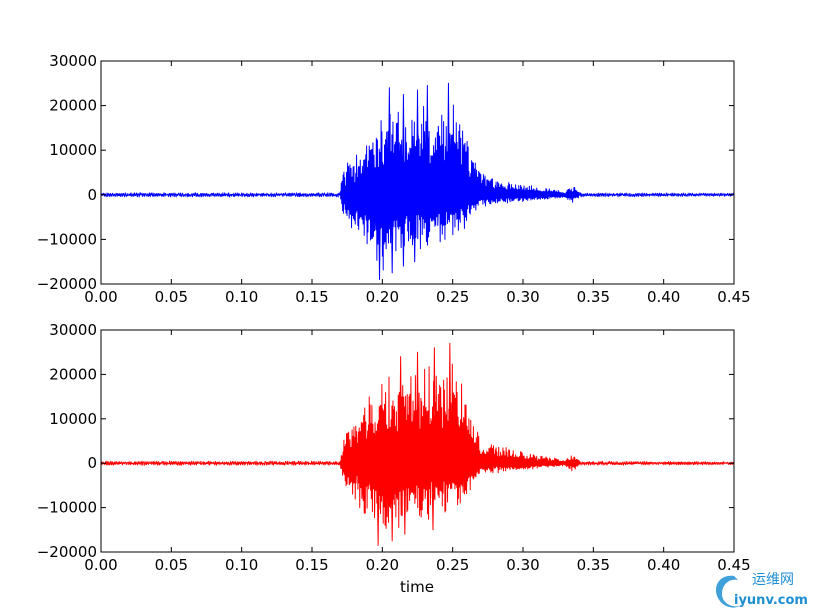  Describe the element at coordinates (67, 552) in the screenshot. I see `bottom-y-tick-label: −20000` at that location.